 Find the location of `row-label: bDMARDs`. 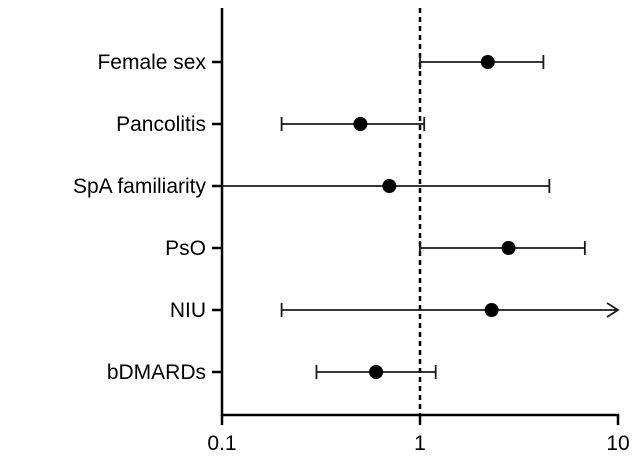

row-label: bDMARDs is located at coordinates (156, 372).